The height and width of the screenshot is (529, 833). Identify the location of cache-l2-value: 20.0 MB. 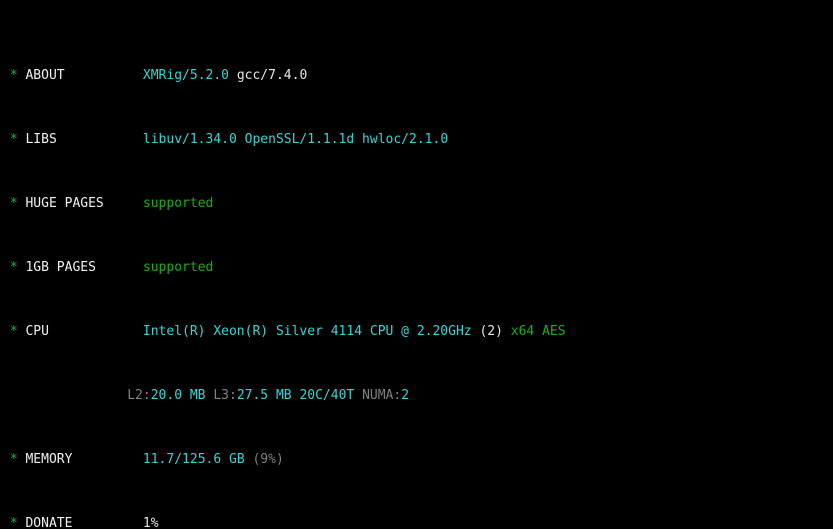
(178, 395).